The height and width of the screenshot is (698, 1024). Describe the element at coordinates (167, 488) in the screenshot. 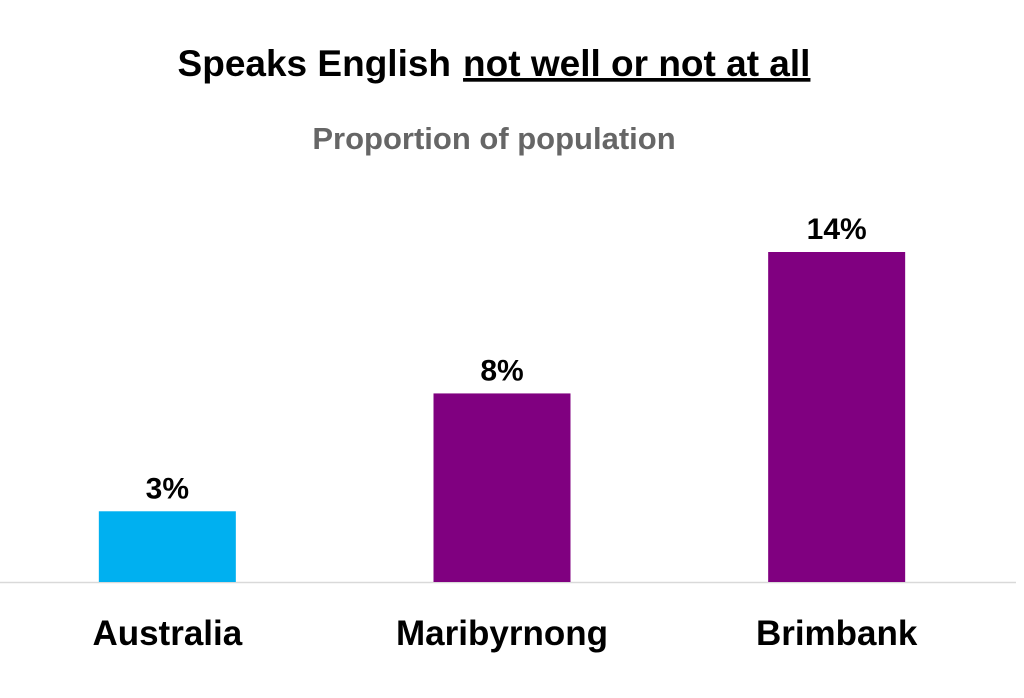

I see `value-label: 3%` at that location.